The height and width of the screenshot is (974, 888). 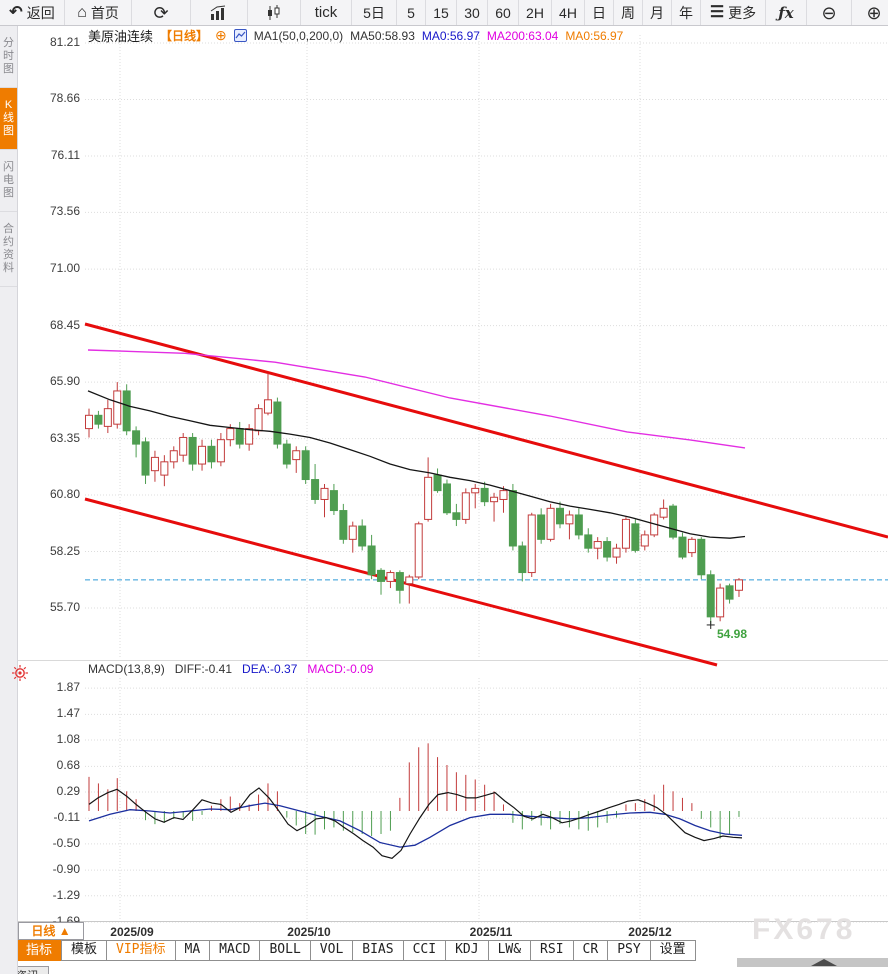 I want to click on tab-VIP指标: VIP指标, so click(x=141, y=950).